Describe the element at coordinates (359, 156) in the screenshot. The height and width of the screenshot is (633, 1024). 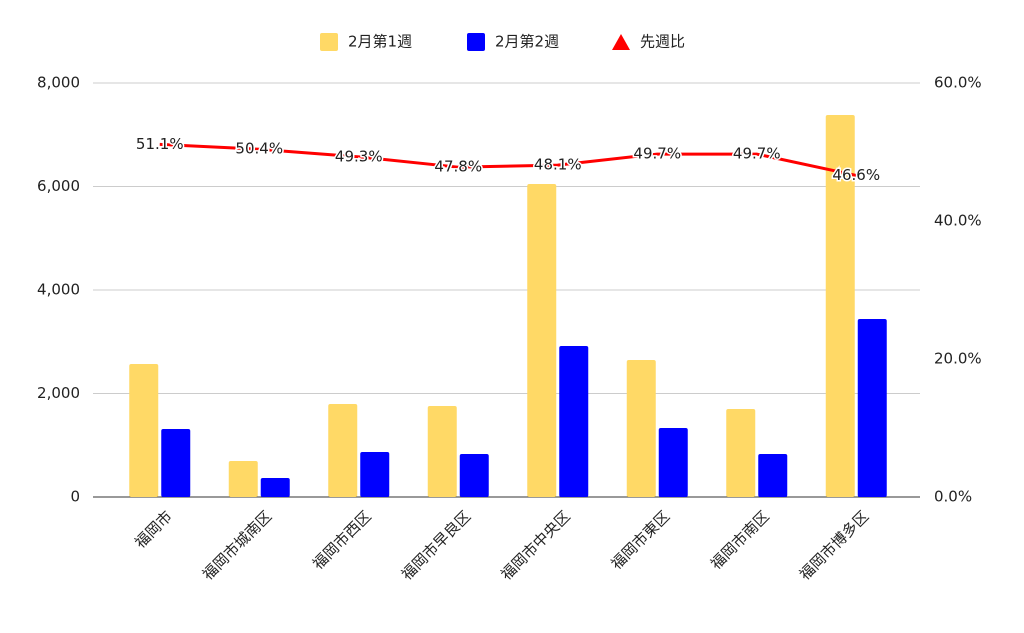
I see `data-label: 49.3%` at that location.